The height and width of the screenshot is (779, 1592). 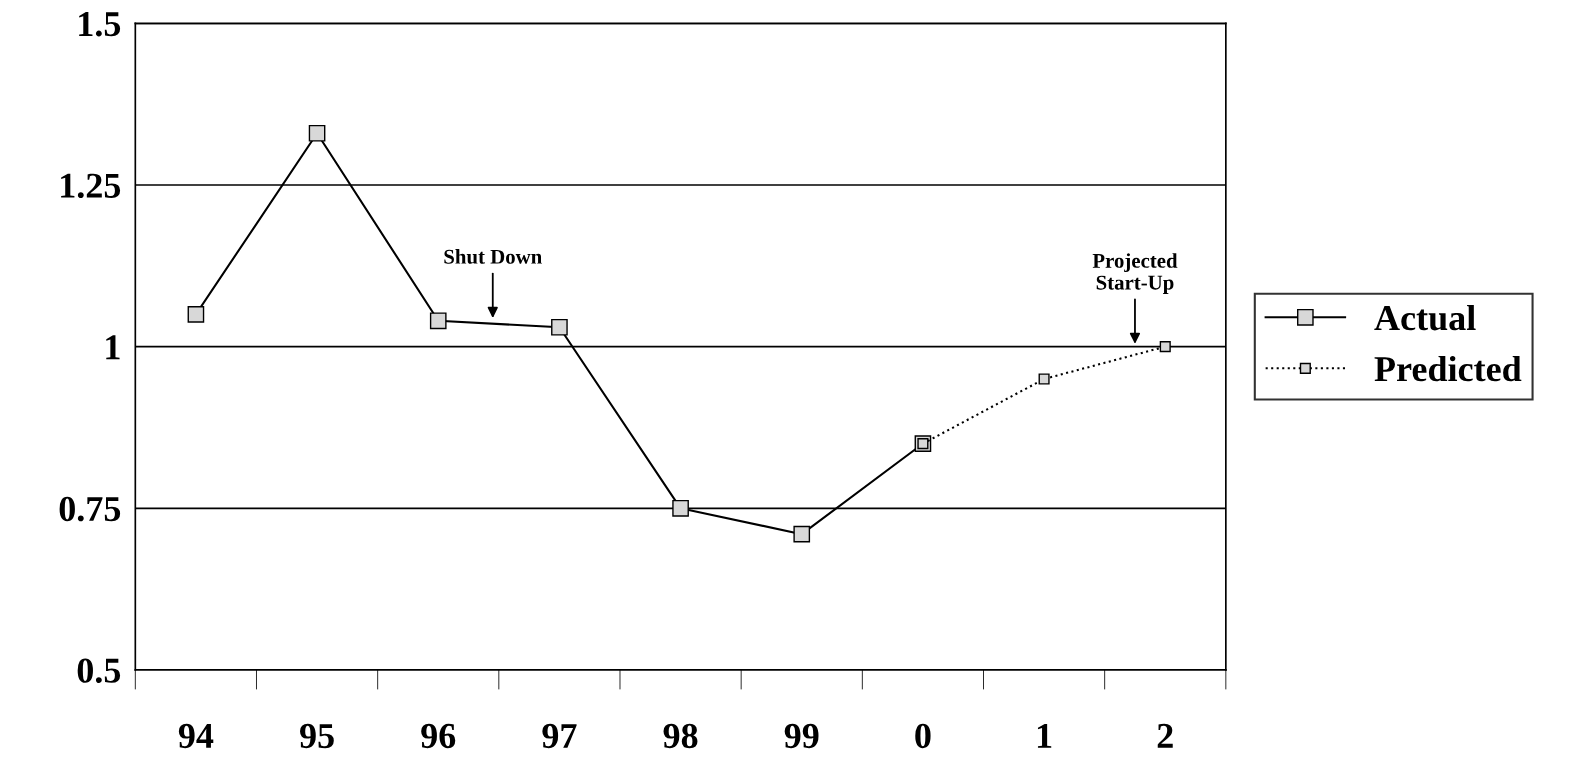 I want to click on y-tick-label: 0.75, so click(x=90, y=509).